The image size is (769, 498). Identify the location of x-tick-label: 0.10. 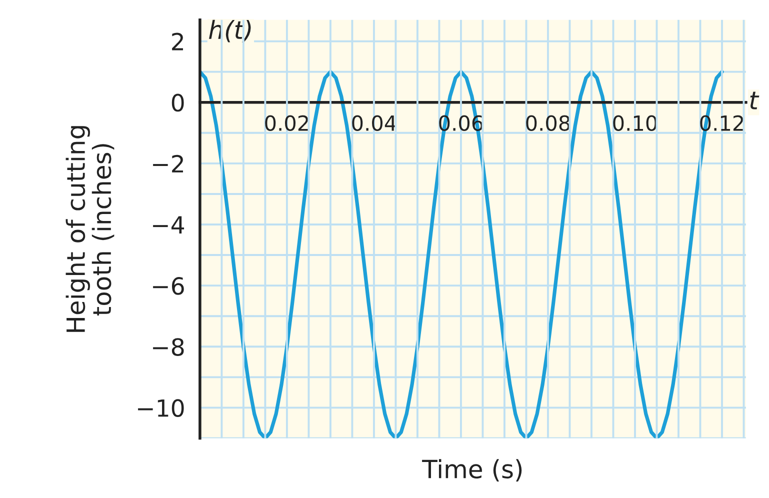
(635, 123).